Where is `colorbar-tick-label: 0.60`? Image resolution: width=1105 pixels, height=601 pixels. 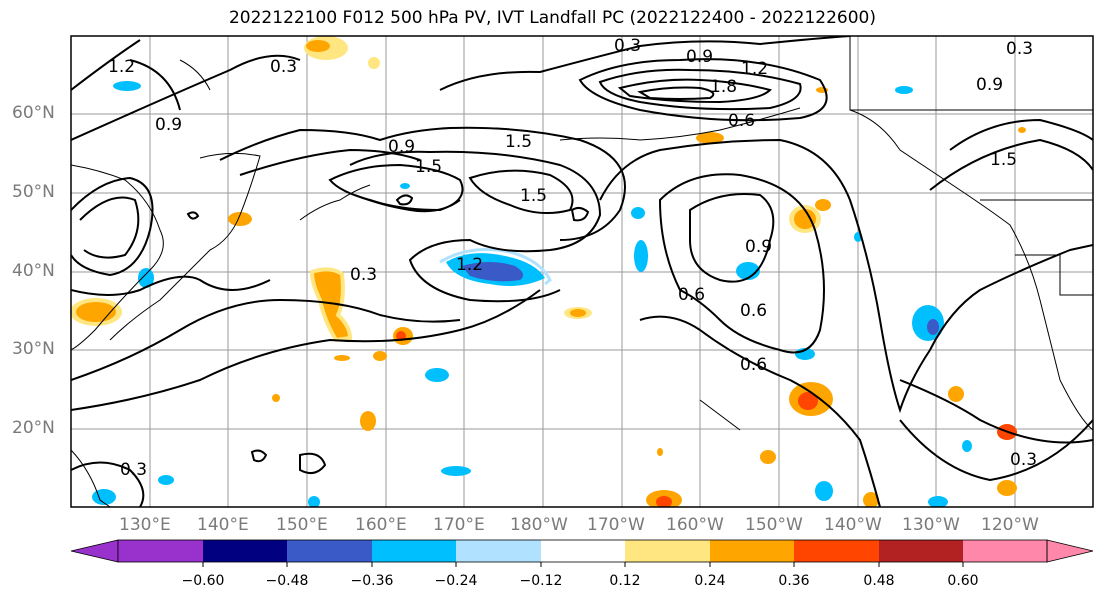
colorbar-tick-label: 0.60 is located at coordinates (963, 581).